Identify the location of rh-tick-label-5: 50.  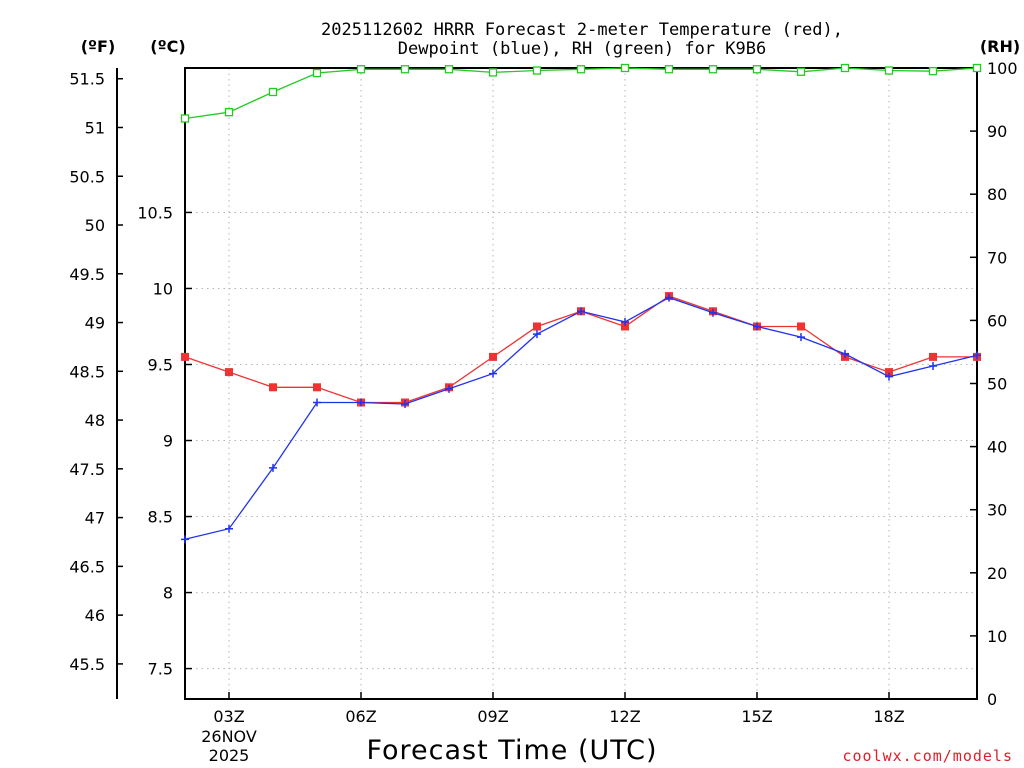
(997, 384).